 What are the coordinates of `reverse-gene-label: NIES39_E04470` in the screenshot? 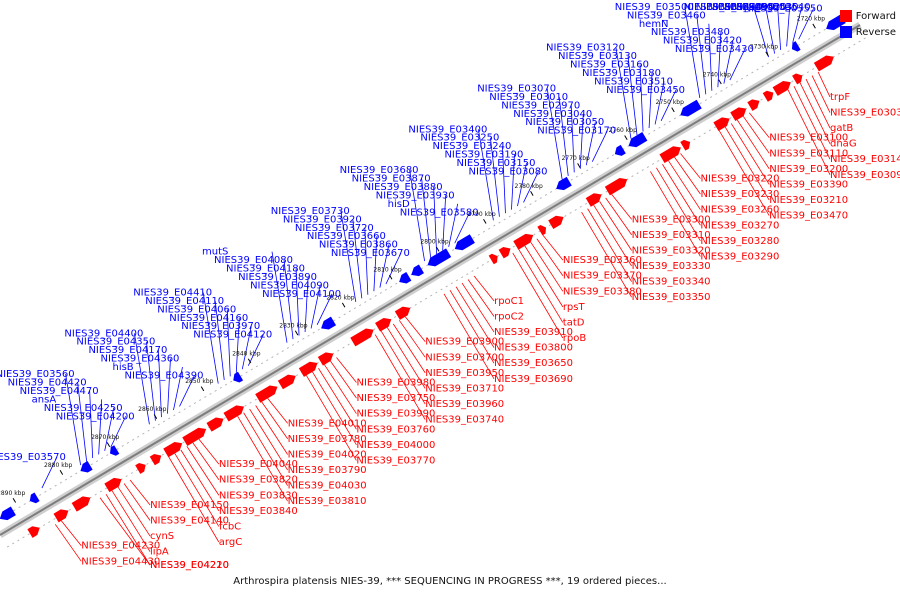 It's located at (59, 391).